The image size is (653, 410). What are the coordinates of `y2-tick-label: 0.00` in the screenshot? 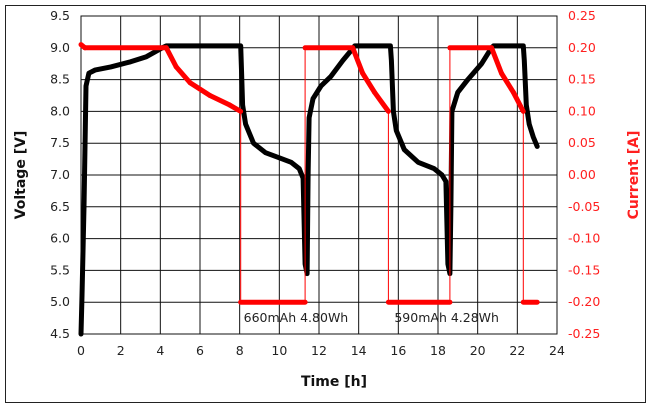 It's located at (582, 174).